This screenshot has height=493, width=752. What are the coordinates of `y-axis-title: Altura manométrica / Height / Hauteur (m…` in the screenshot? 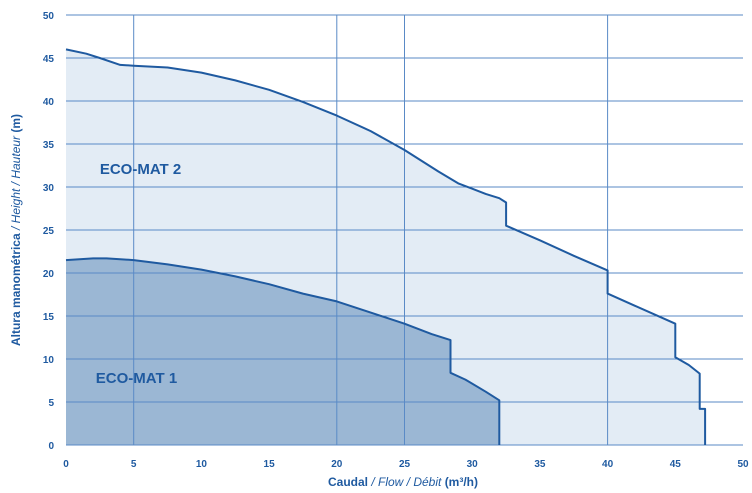 It's located at (16, 230).